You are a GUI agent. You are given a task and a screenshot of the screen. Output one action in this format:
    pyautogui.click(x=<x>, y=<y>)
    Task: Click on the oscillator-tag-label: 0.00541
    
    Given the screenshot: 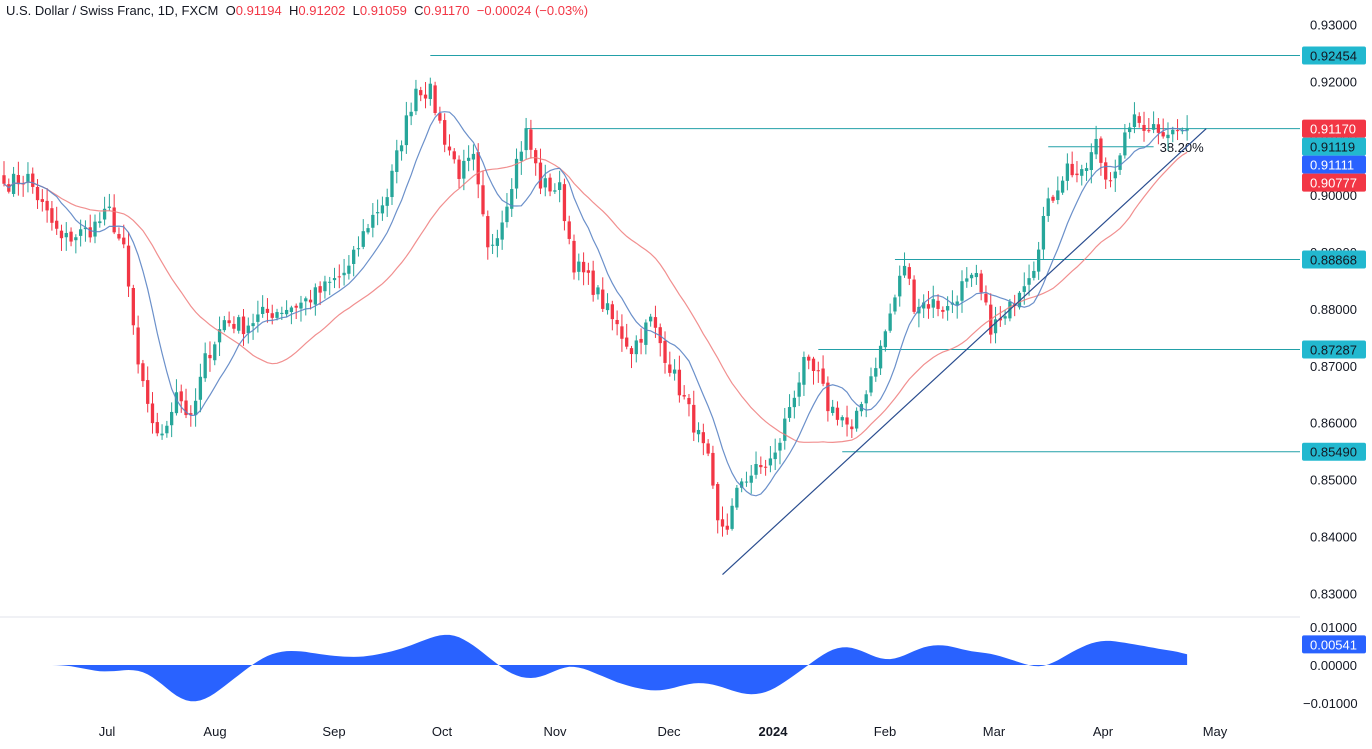 What is the action you would take?
    pyautogui.click(x=1333, y=644)
    